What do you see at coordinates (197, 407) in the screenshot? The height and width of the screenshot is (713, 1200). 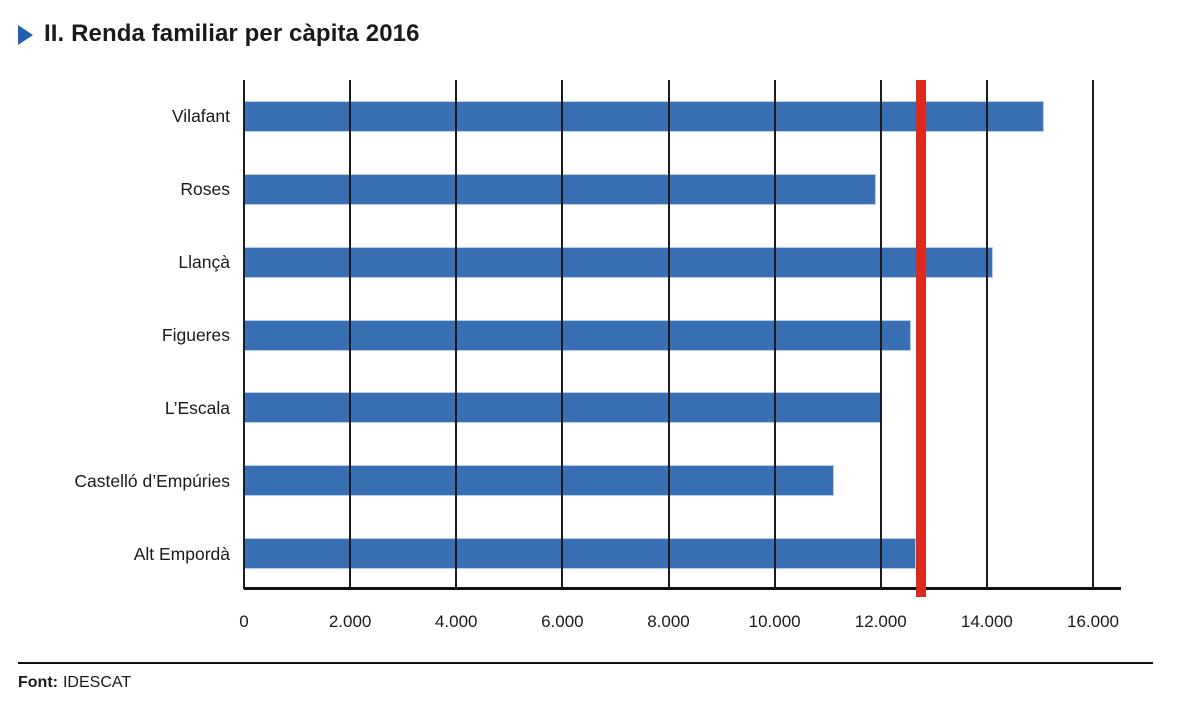 I see `category-label: L’Escala` at bounding box center [197, 407].